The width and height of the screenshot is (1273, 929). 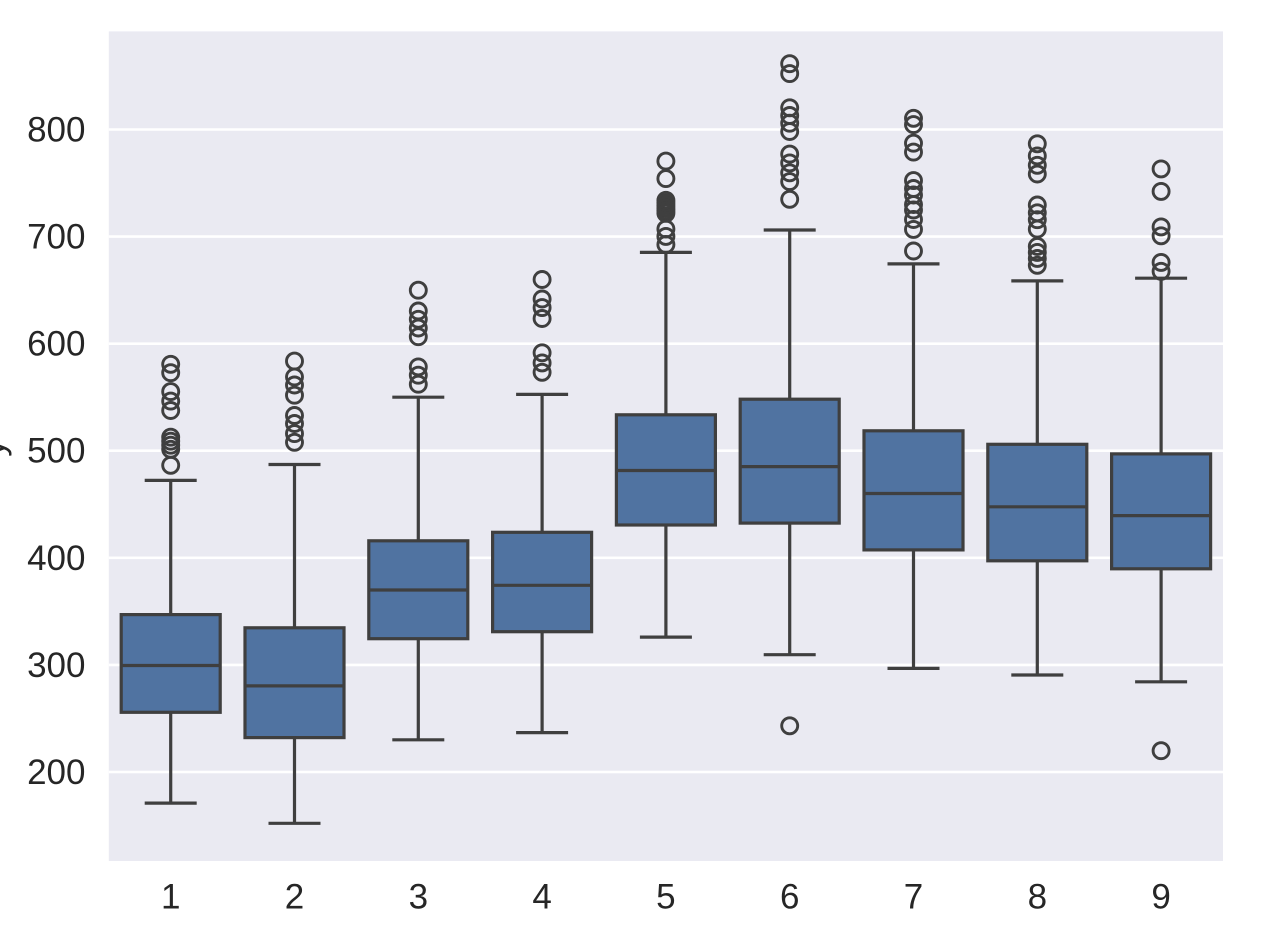 I want to click on svg-text: 9, so click(x=1160, y=897).